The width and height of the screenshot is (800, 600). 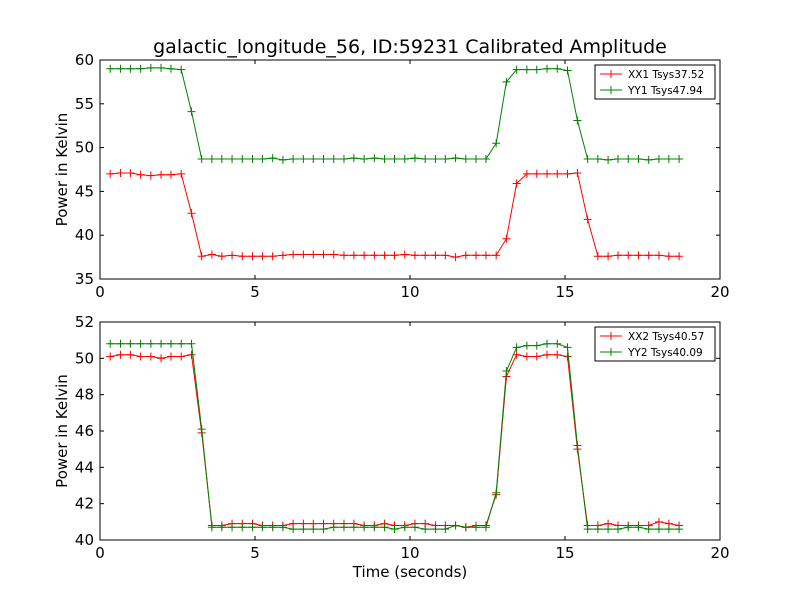 What do you see at coordinates (564, 553) in the screenshot?
I see `x-tick-label: 15` at bounding box center [564, 553].